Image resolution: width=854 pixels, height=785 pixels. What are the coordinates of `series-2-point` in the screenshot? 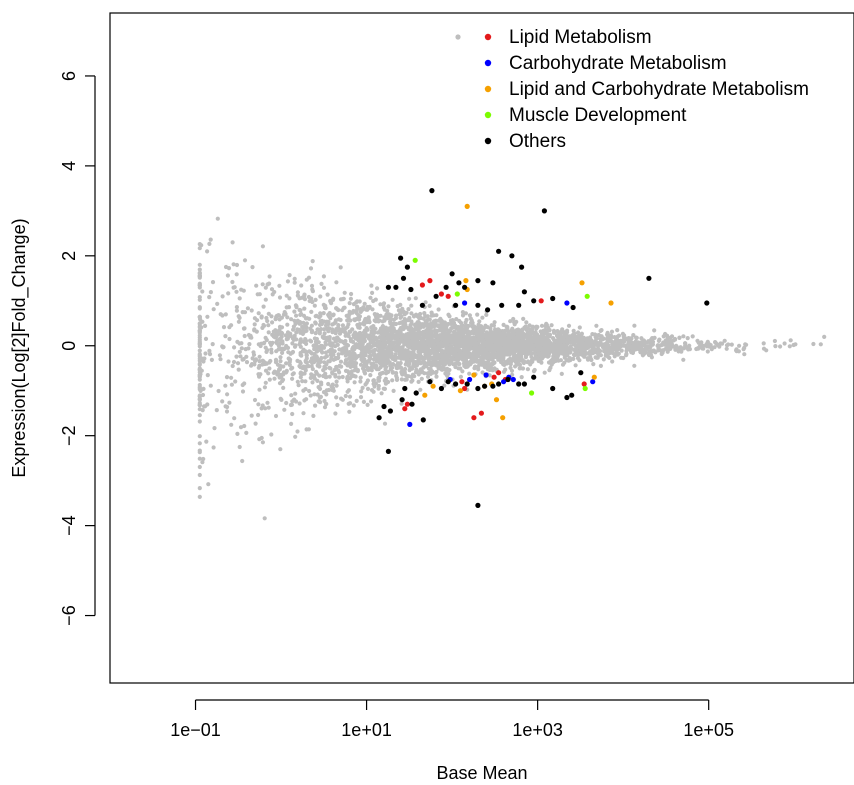 It's located at (460, 391).